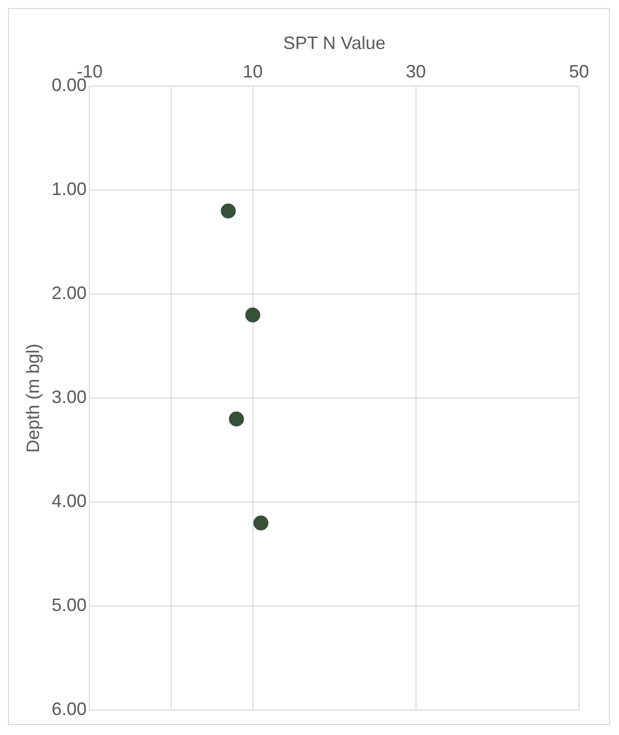 The image size is (619, 735). I want to click on x-tick-label: 30, so click(416, 71).